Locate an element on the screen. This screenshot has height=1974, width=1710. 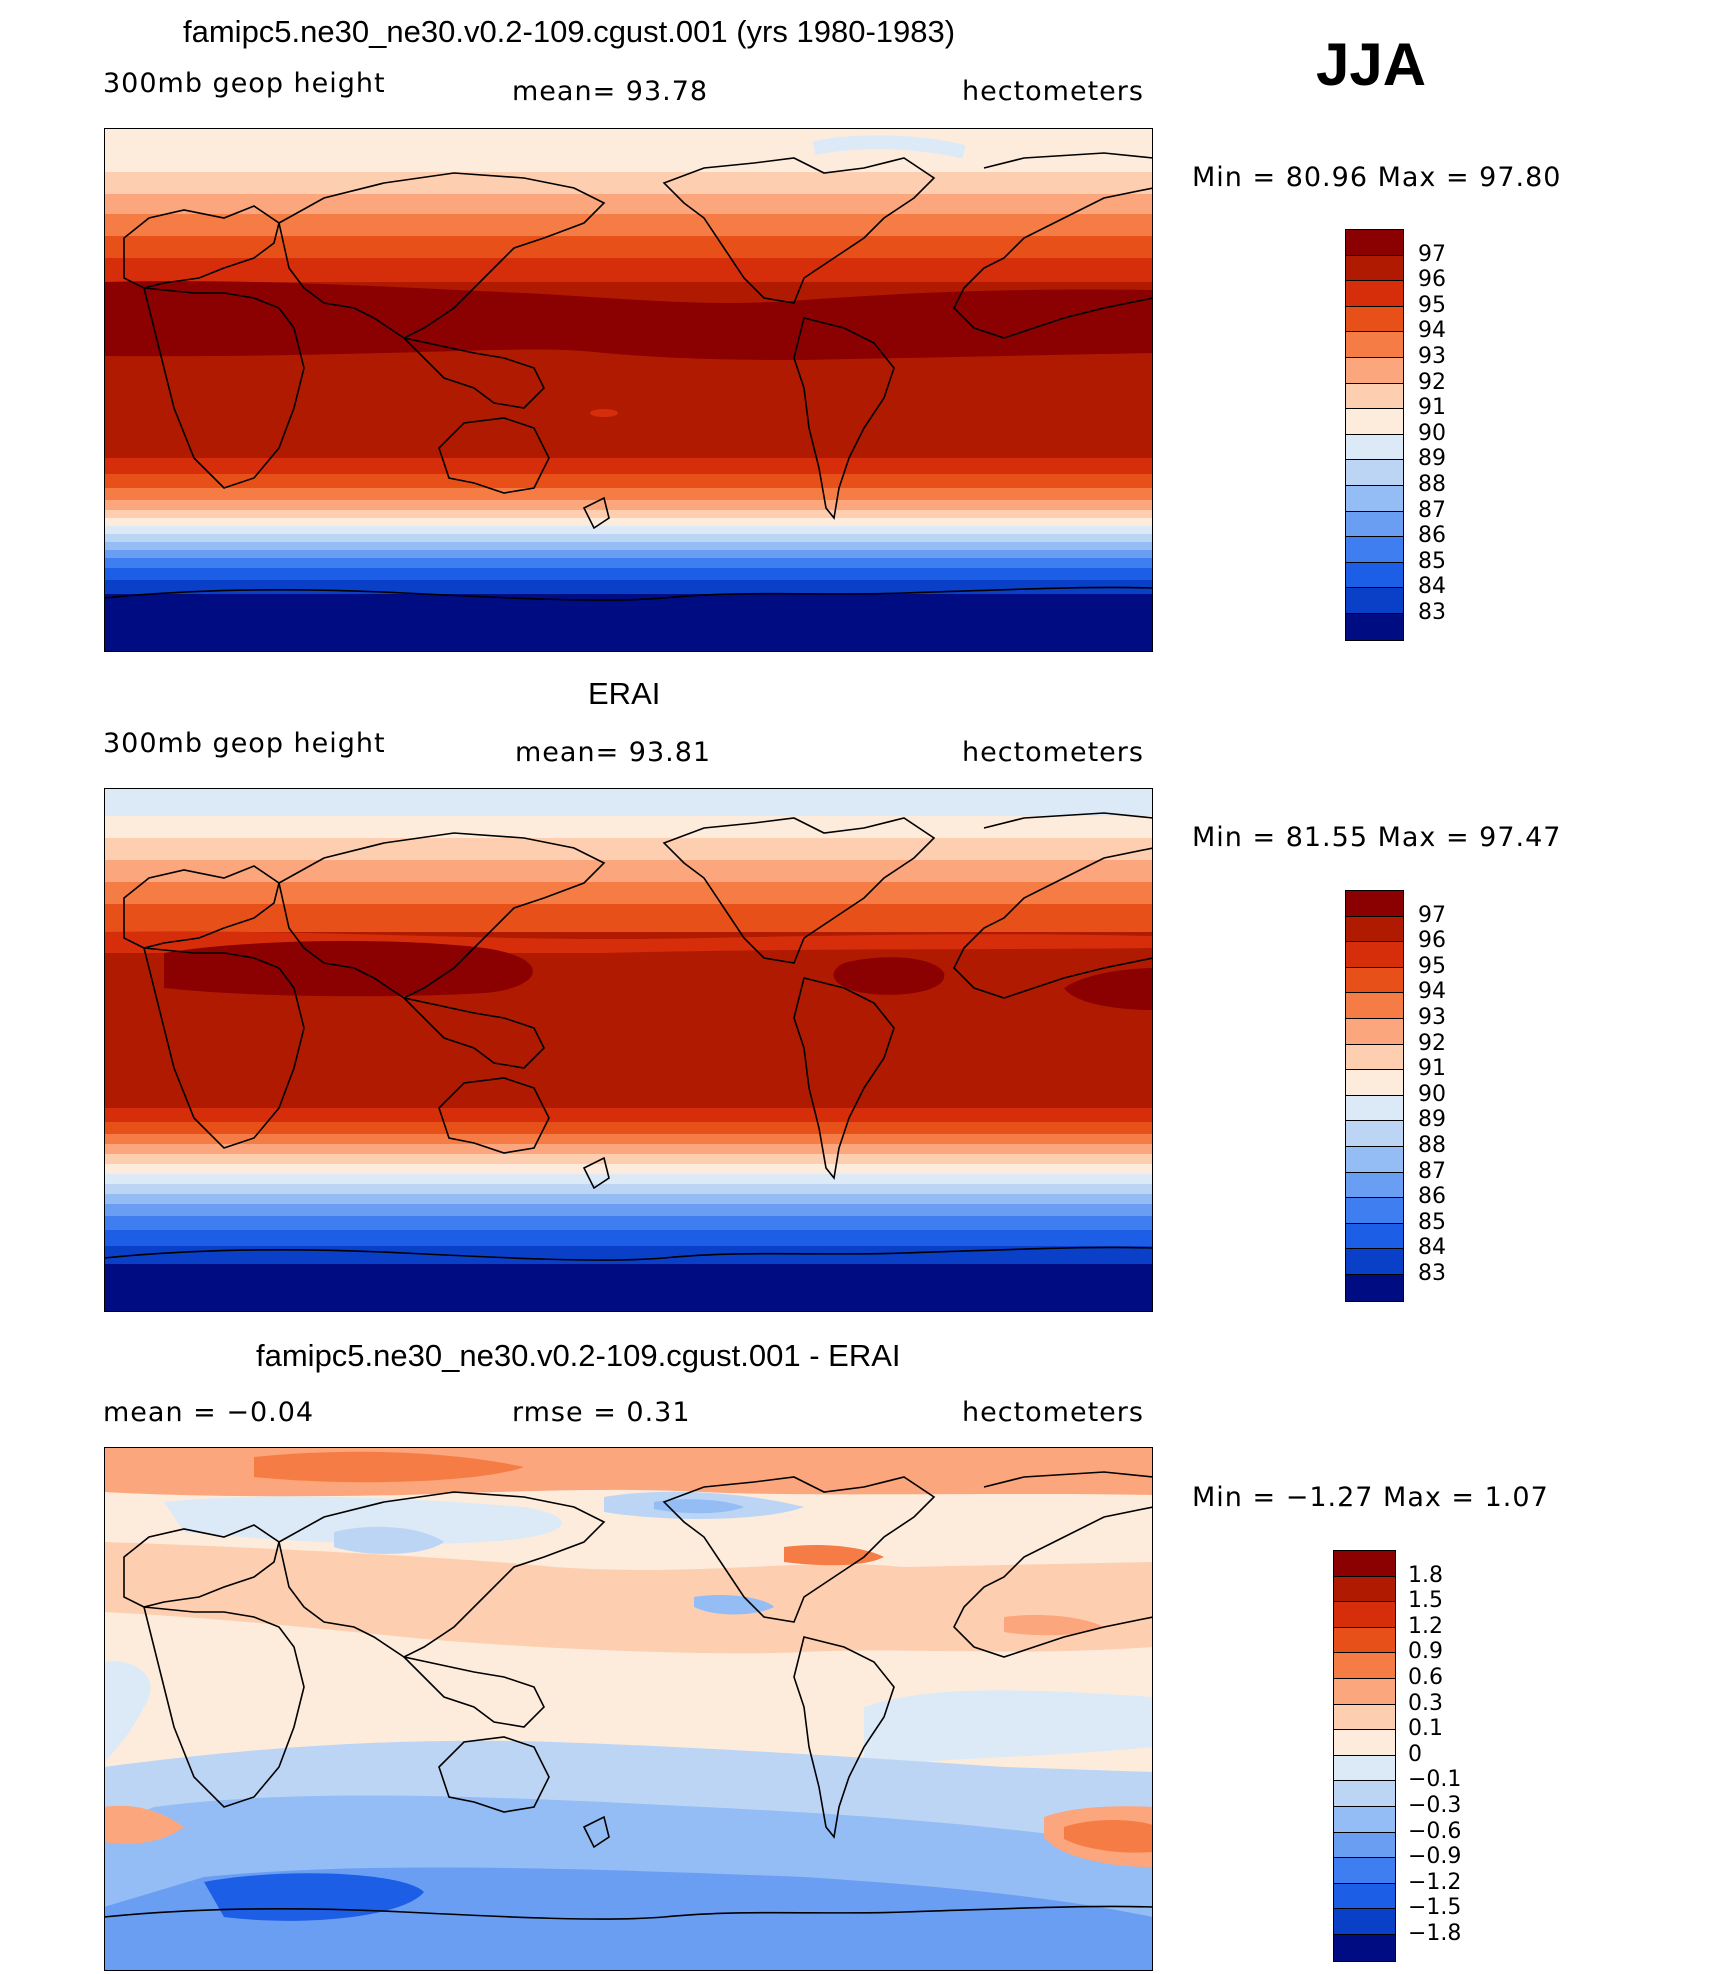
colorbar-label: 0.9 is located at coordinates (1425, 1652).